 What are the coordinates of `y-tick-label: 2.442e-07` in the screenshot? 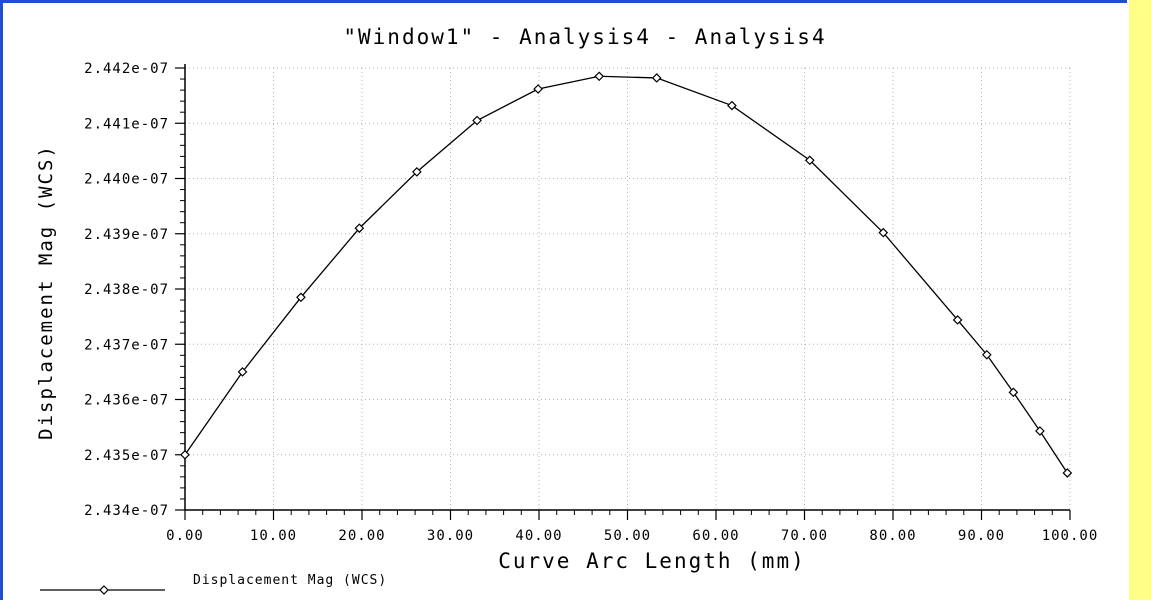 It's located at (126, 69).